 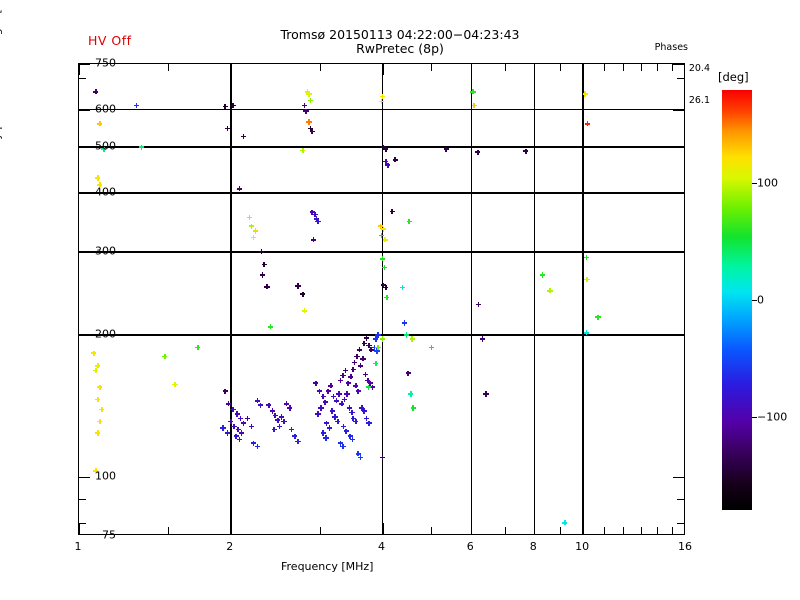 What do you see at coordinates (733, 77) in the screenshot?
I see `colorbar-unit-label: [deg]` at bounding box center [733, 77].